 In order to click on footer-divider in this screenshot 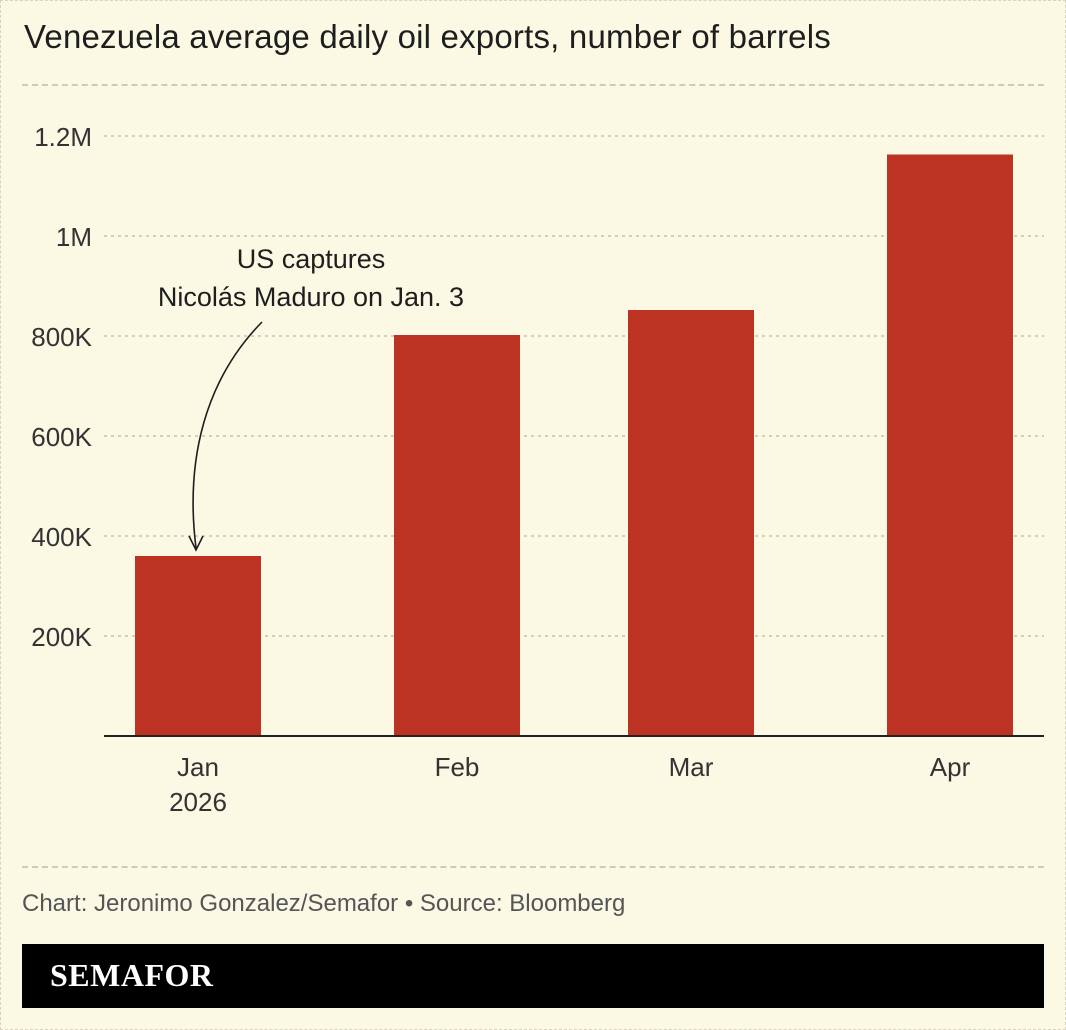, I will do `click(533, 867)`.